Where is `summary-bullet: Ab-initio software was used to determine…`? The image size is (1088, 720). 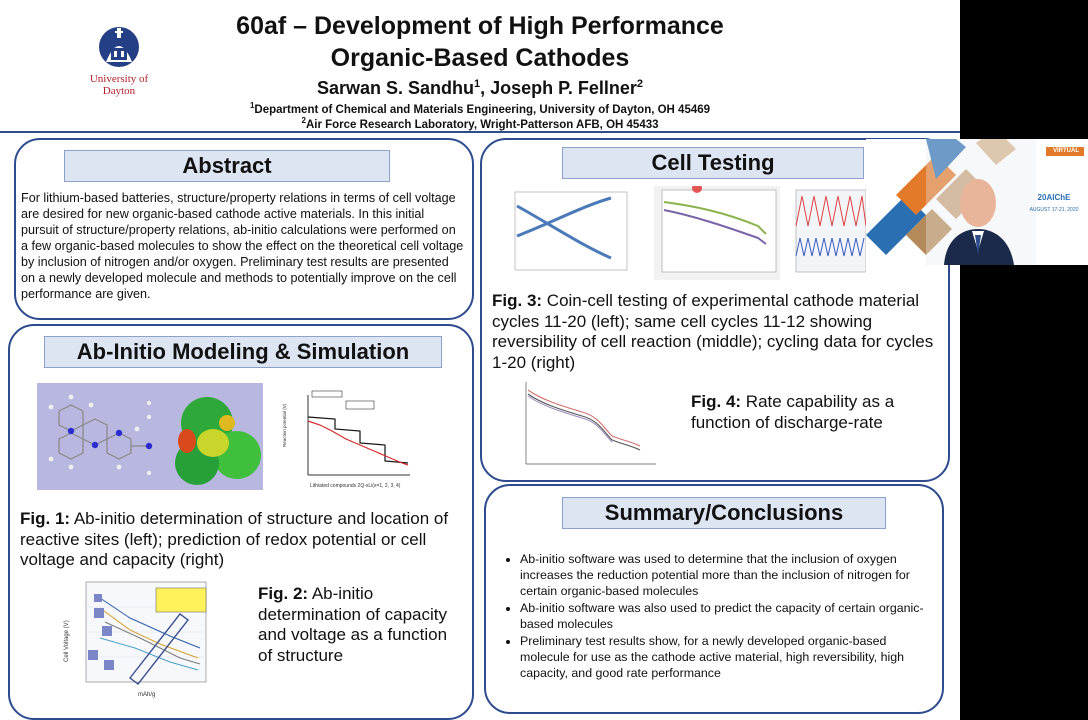
summary-bullet: Ab-initio software was used to determine… is located at coordinates (725, 575).